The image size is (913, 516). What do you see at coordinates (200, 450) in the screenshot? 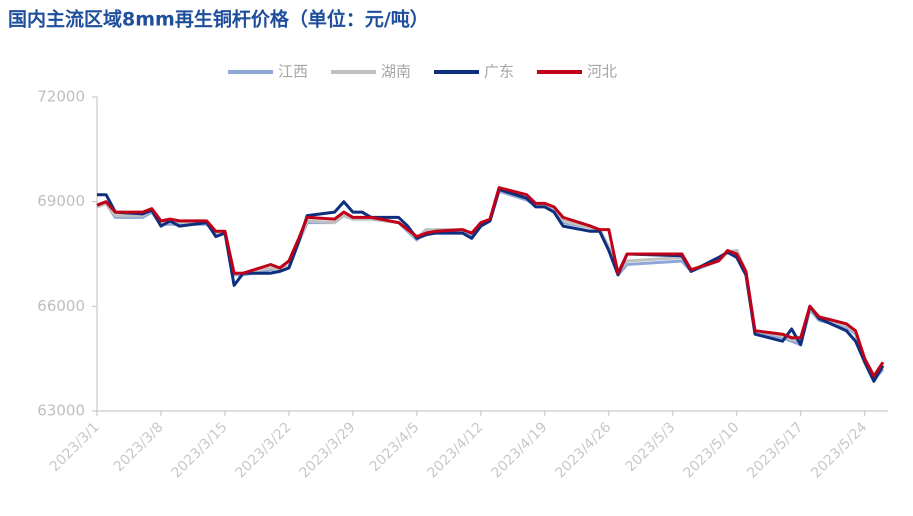
I see `x-tick-label: 2023/3/15` at bounding box center [200, 450].